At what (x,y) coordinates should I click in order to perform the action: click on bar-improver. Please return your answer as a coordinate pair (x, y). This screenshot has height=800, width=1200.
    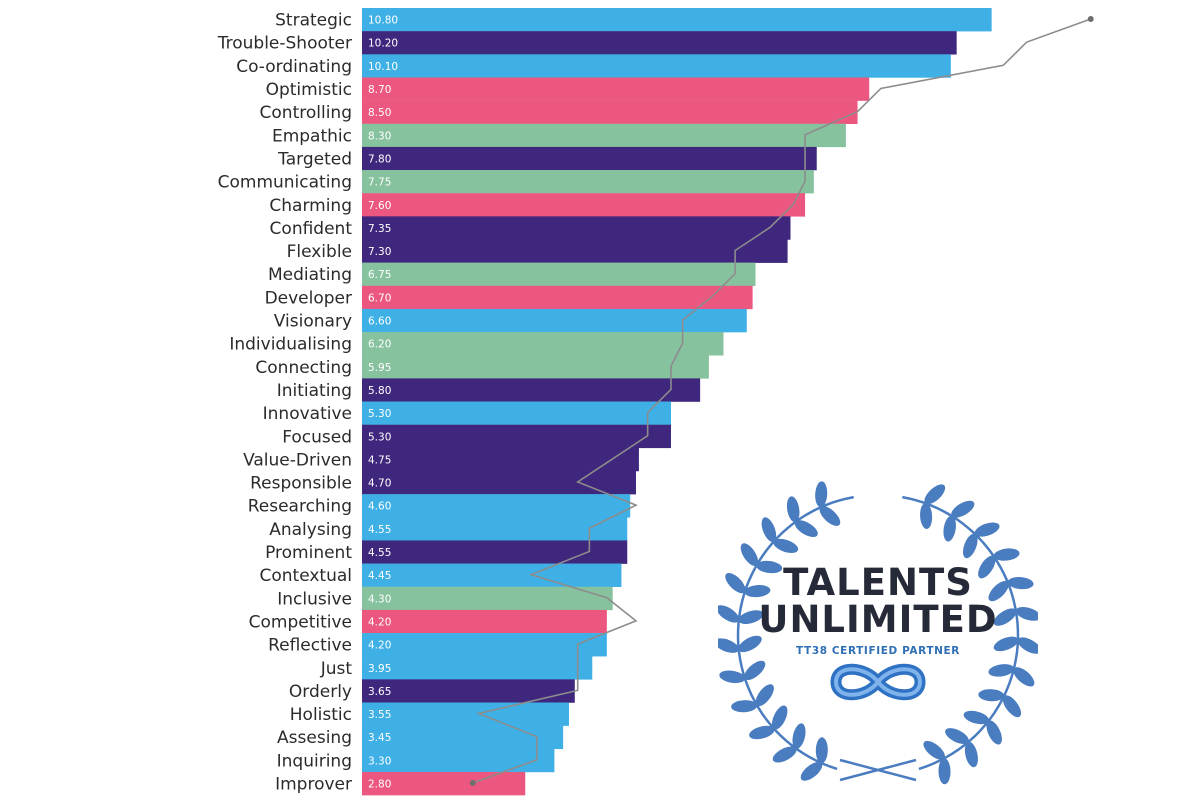
    Looking at the image, I should click on (444, 783).